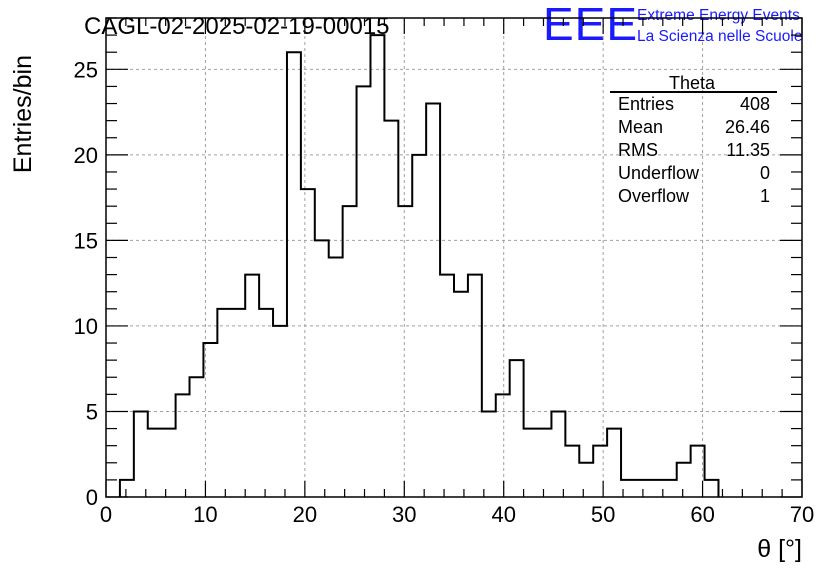 This screenshot has width=836, height=572. Describe the element at coordinates (86, 283) in the screenshot. I see `y-tick-labels: 0 5 10 15 20 25` at that location.